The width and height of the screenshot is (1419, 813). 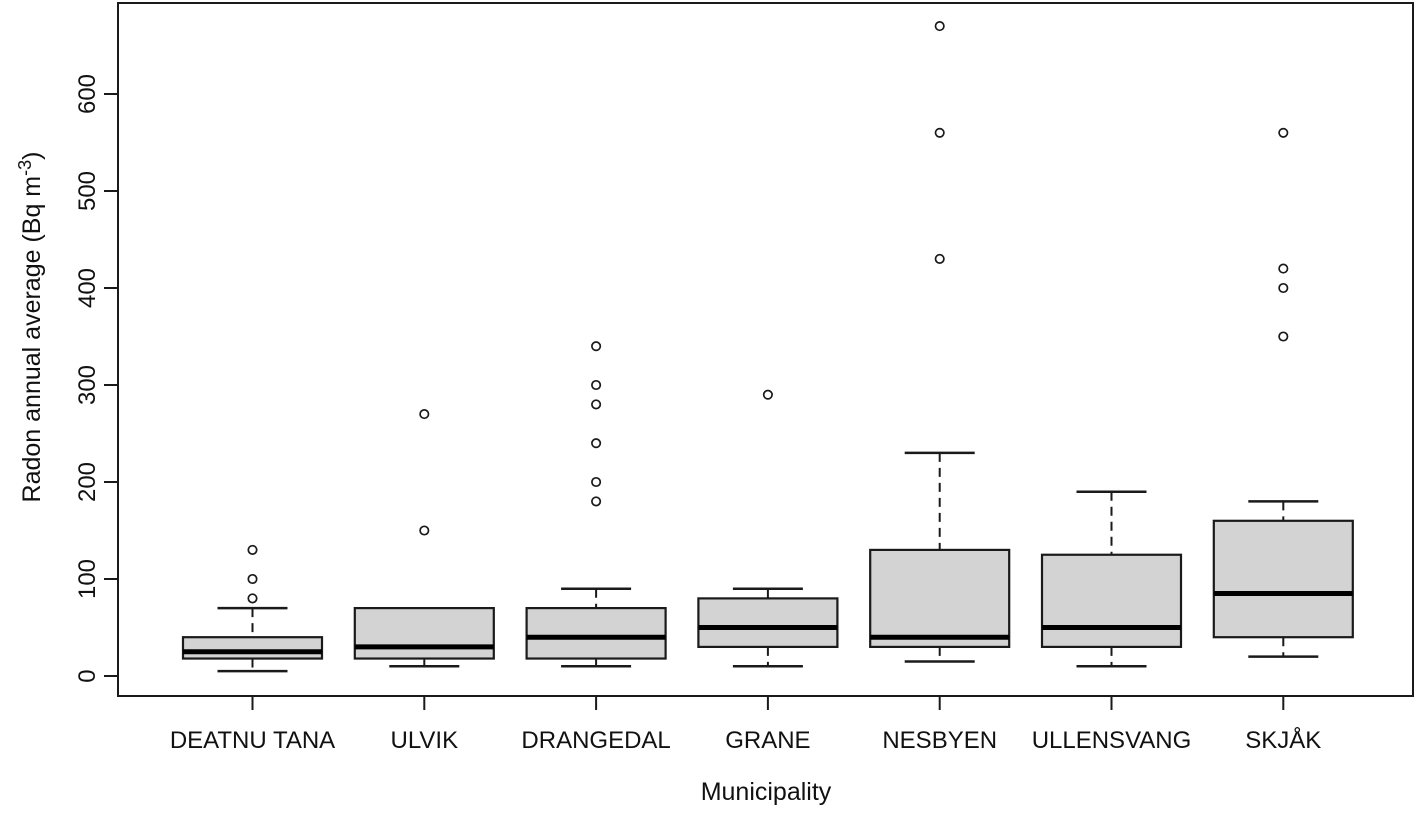 What do you see at coordinates (424, 633) in the screenshot?
I see `box-ulvik` at bounding box center [424, 633].